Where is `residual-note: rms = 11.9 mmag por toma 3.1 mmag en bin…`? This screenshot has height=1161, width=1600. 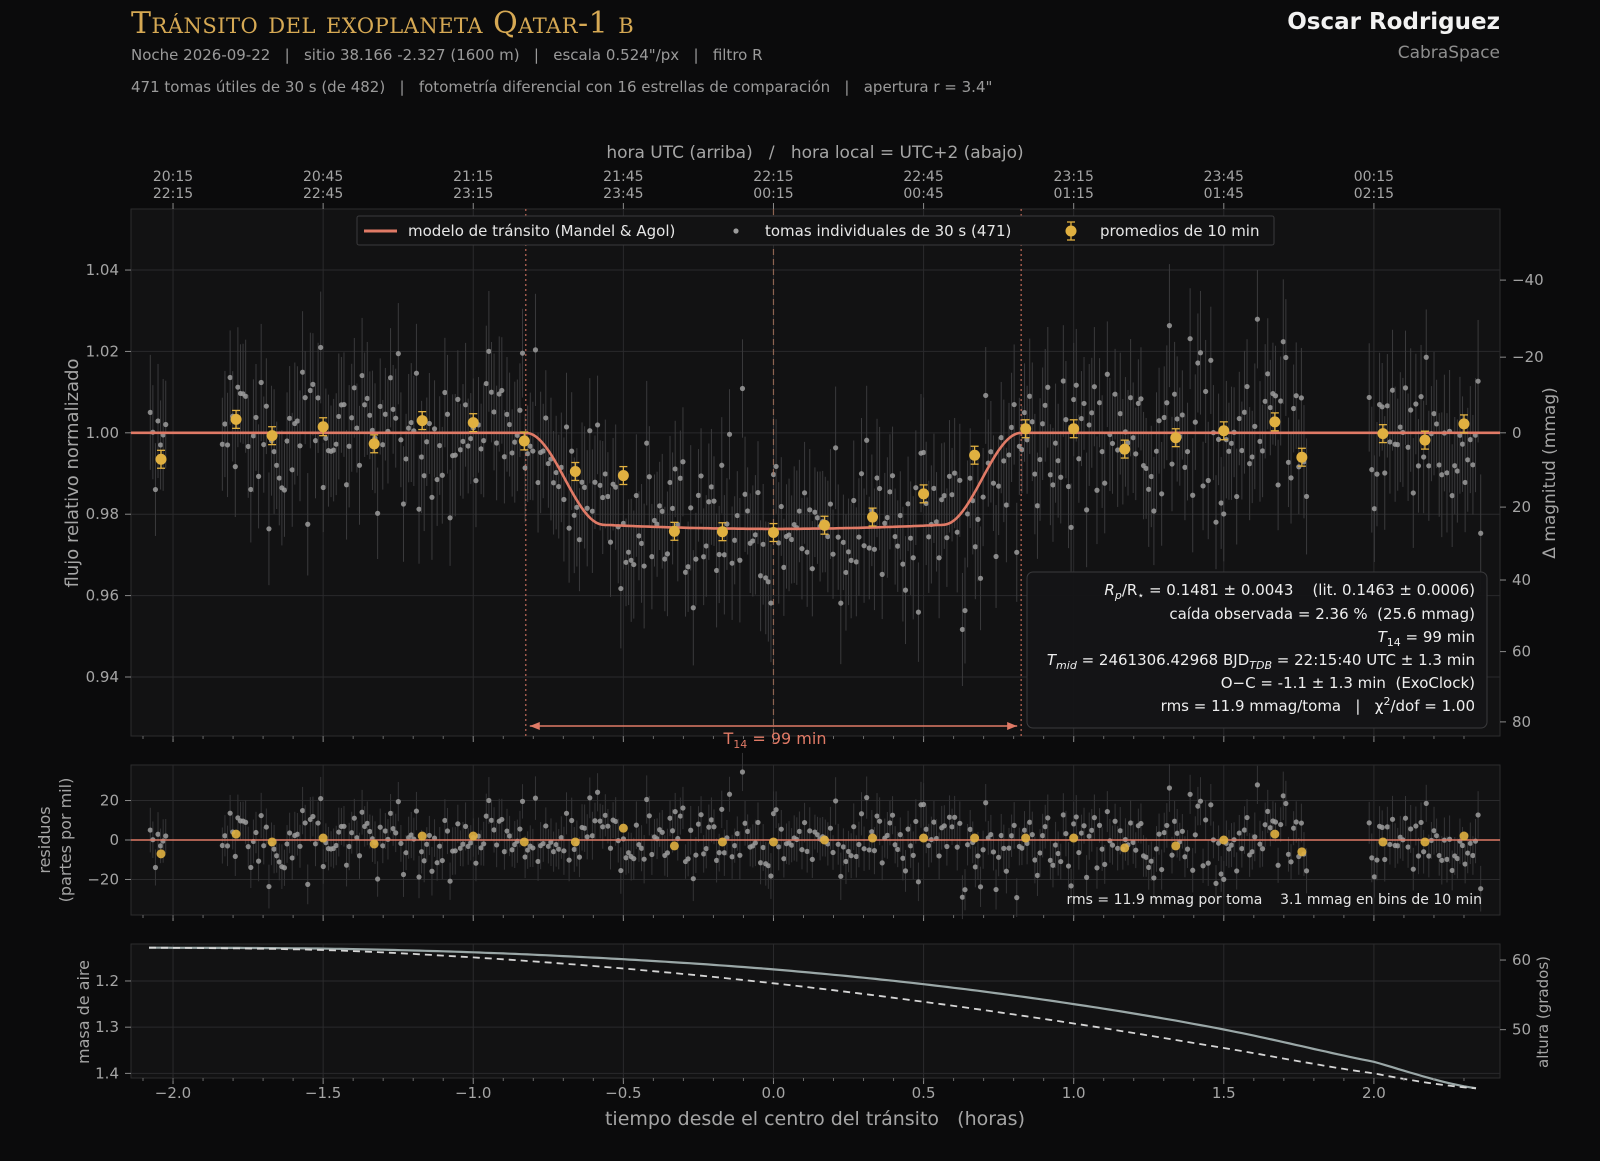
residual-note: rms = 11.9 mmag por toma 3.1 mmag en bin… is located at coordinates (1274, 900).